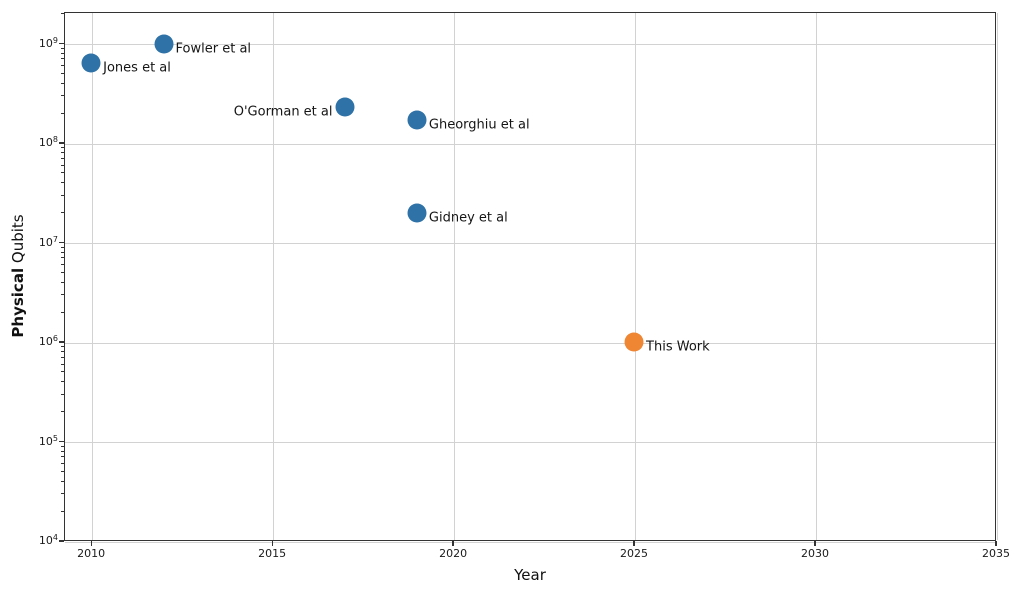 The width and height of the screenshot is (1024, 599). What do you see at coordinates (61, 342) in the screenshot?
I see `y-tick-1e6` at bounding box center [61, 342].